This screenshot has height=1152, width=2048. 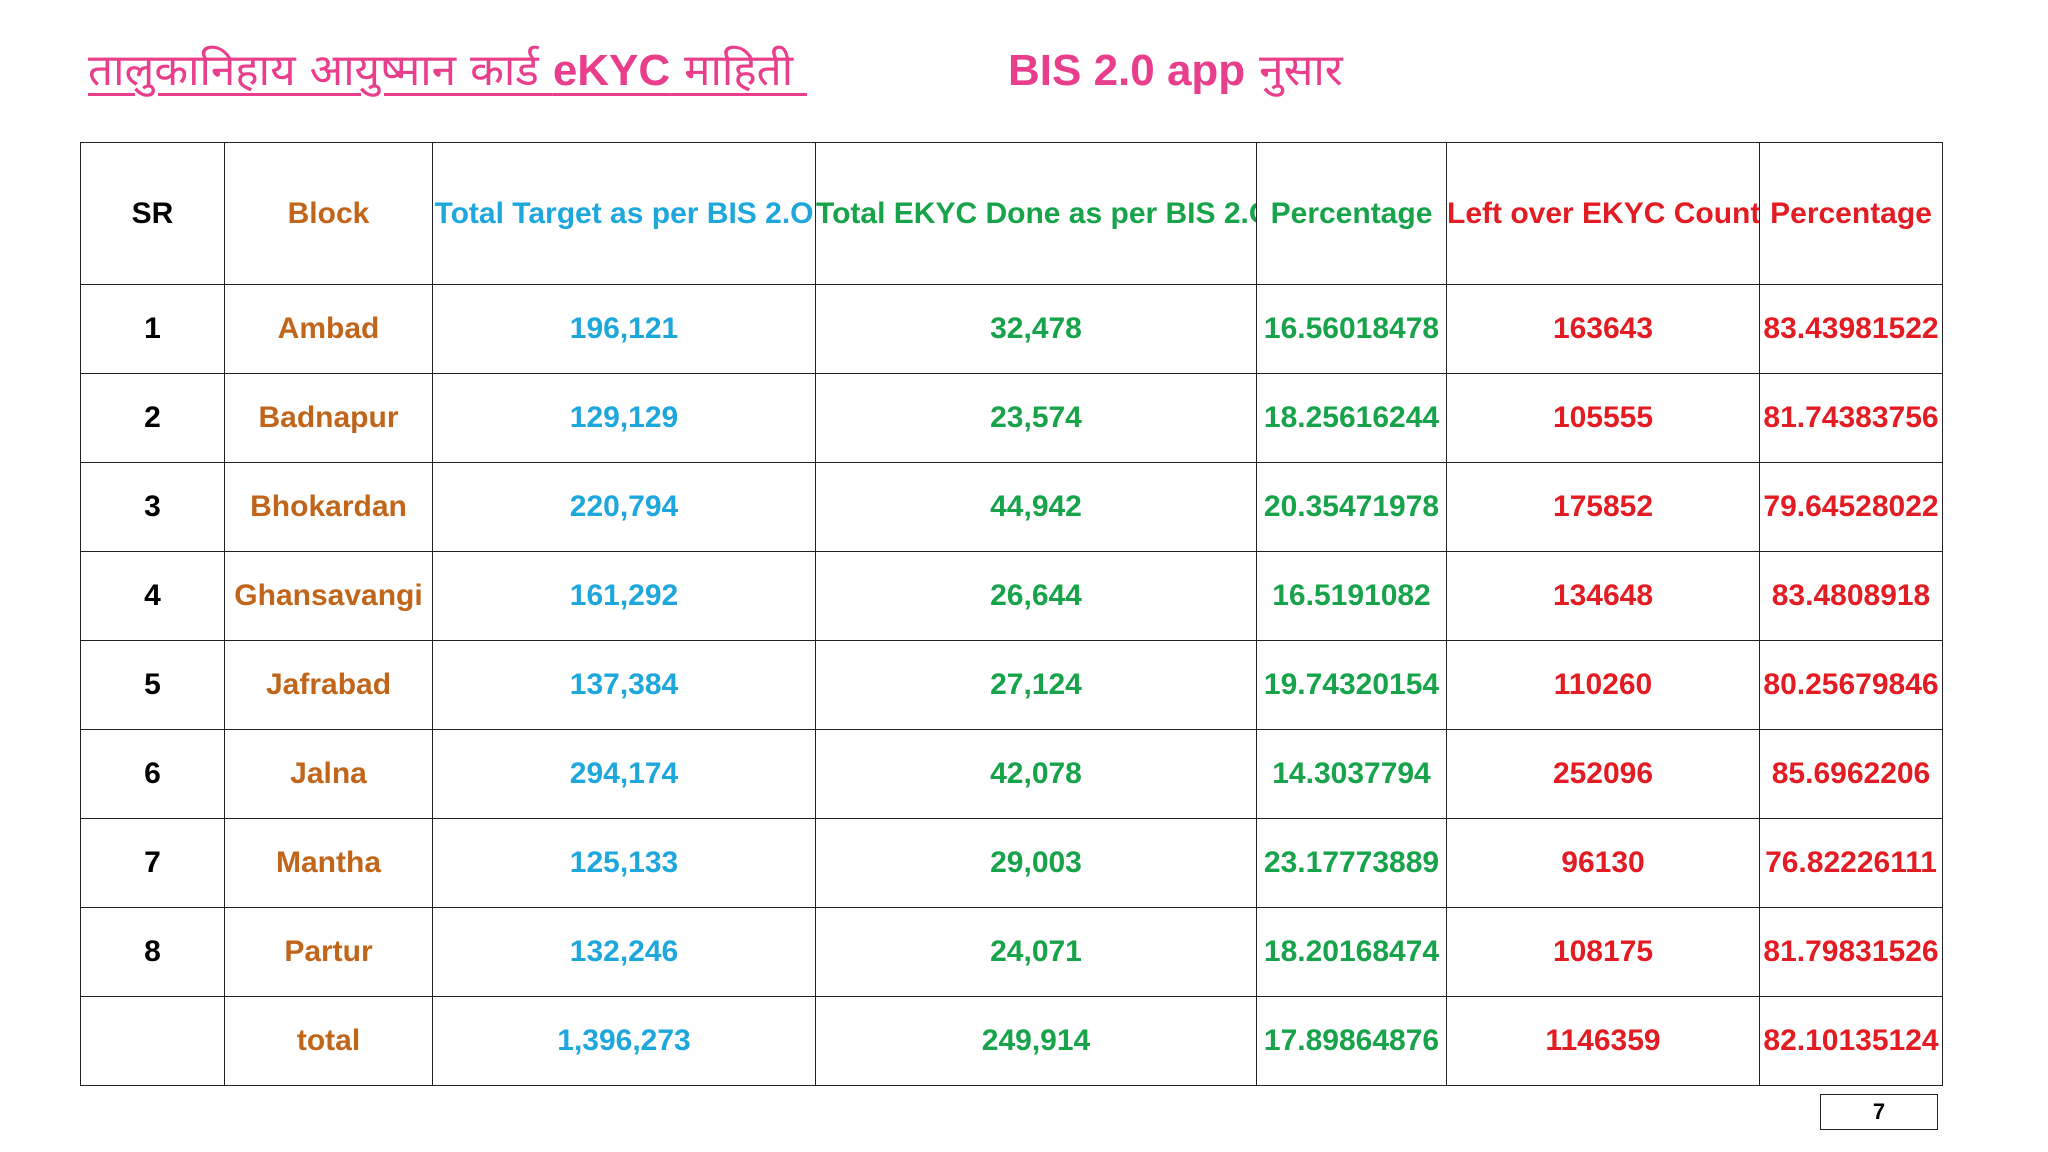 What do you see at coordinates (1294, 70) in the screenshot?
I see `subtitle-suffix: नुसार` at bounding box center [1294, 70].